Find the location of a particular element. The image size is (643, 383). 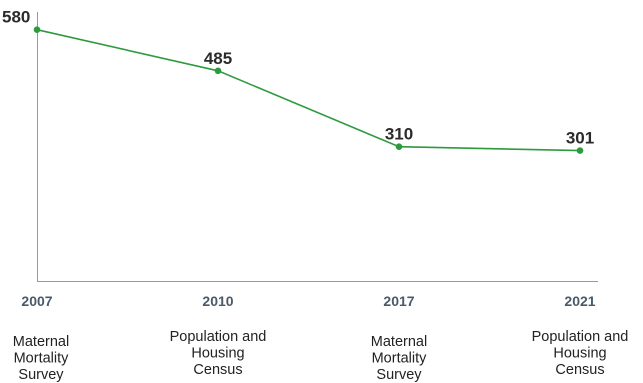

x-source-label-2021: Population and Housing Census is located at coordinates (580, 353).